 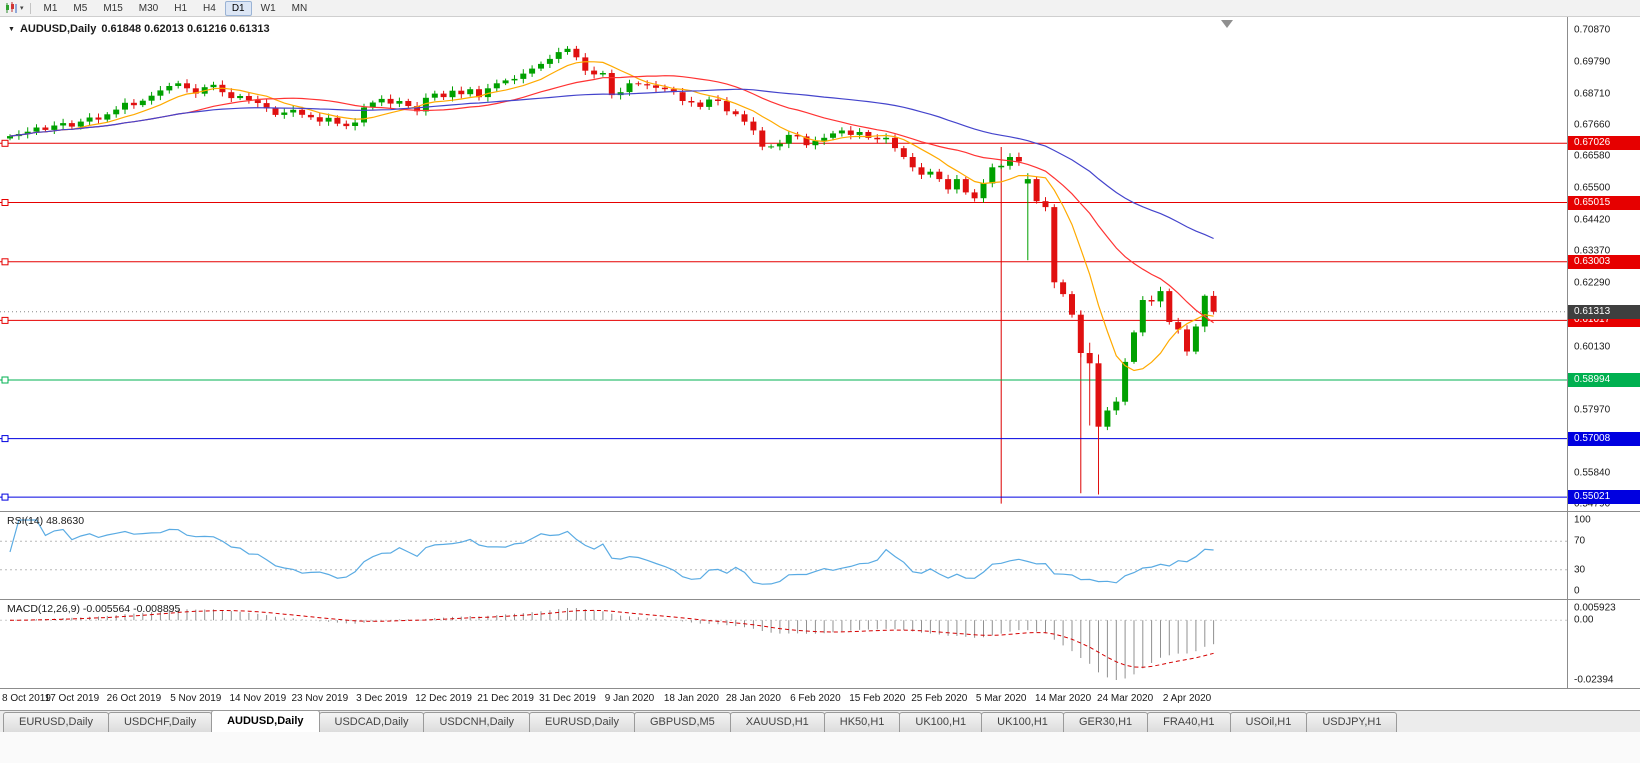 I want to click on chart-tab-usdjpy-h1: USDJPY,H1, so click(x=1352, y=722).